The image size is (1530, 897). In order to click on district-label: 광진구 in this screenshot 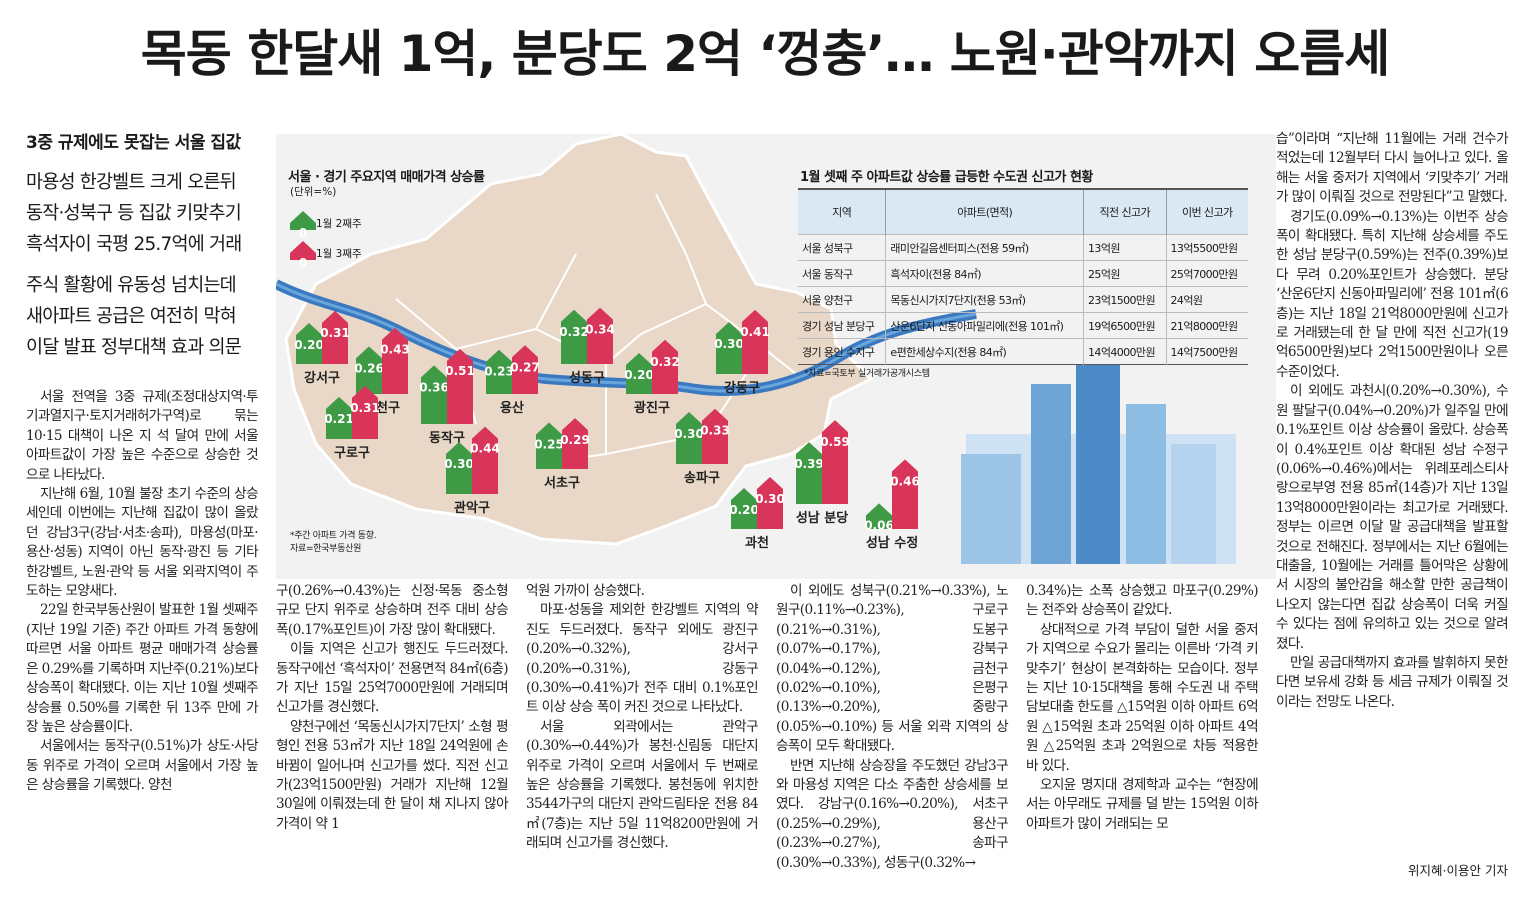, I will do `click(652, 408)`.